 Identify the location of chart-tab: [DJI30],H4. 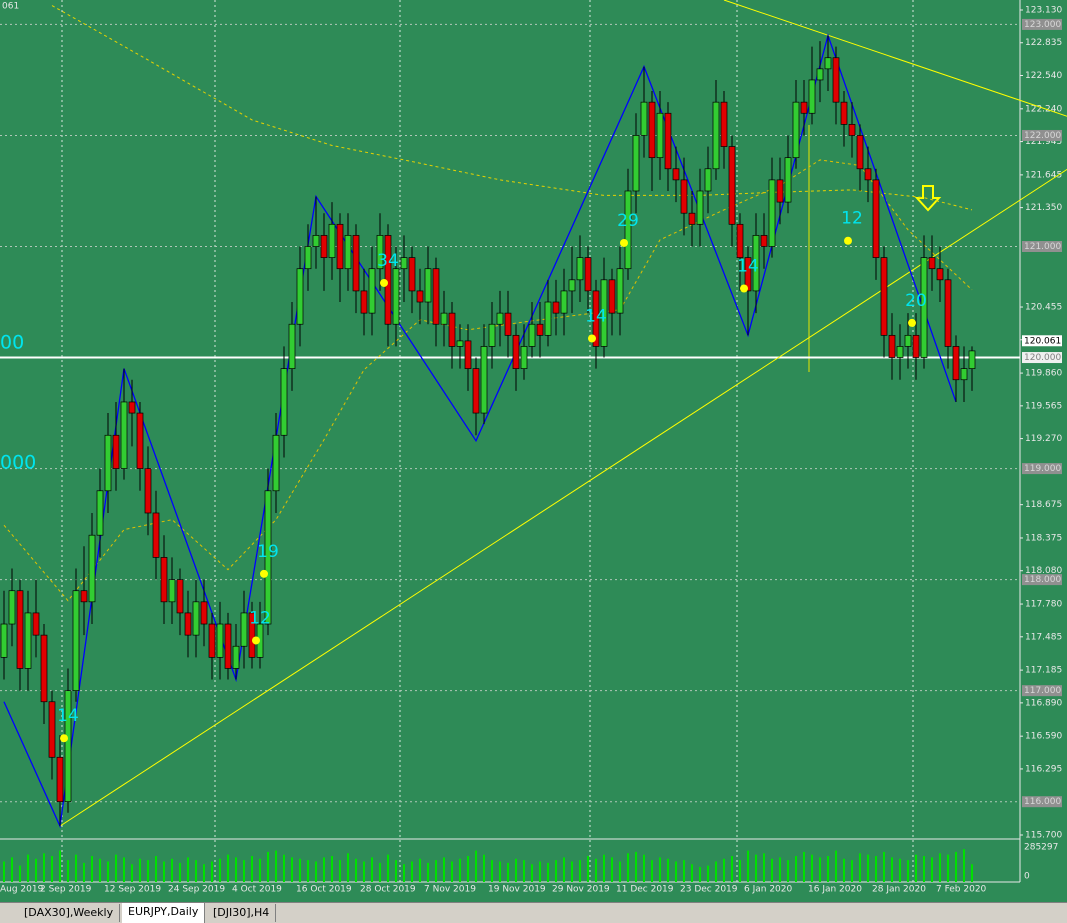
(242, 913).